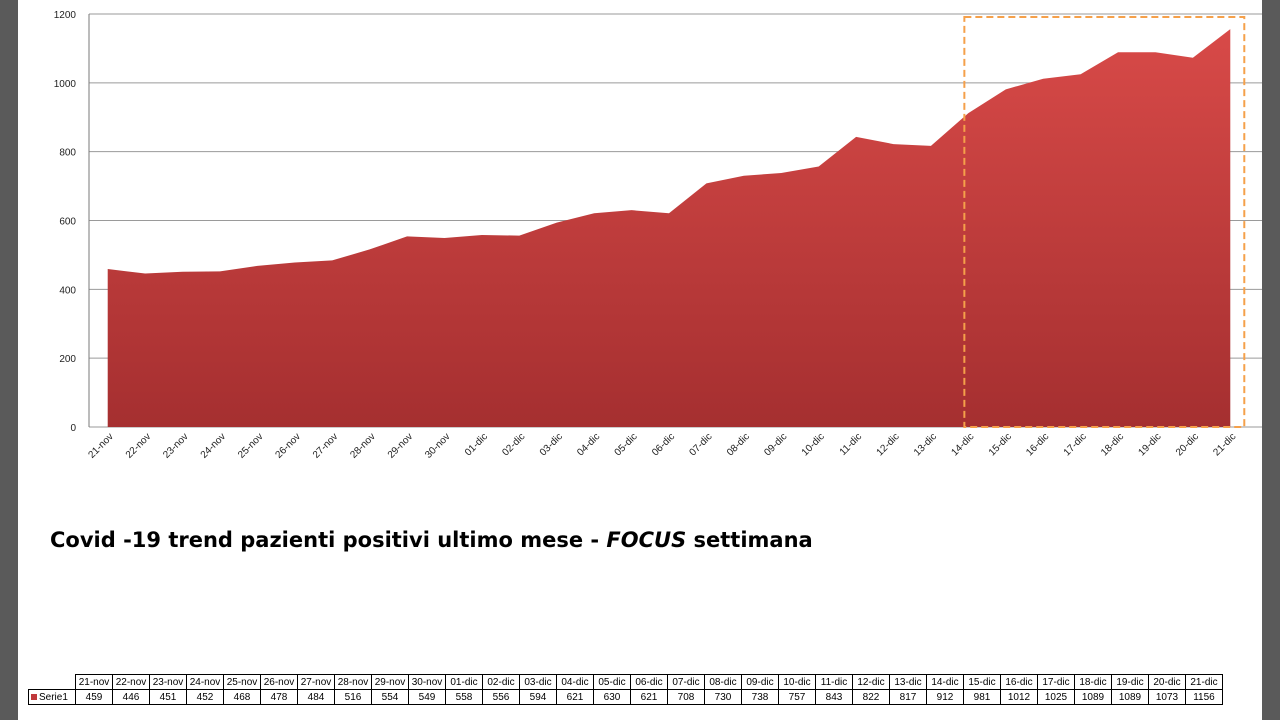  Describe the element at coordinates (1204, 697) in the screenshot. I see `table-value-cell: 1156` at that location.